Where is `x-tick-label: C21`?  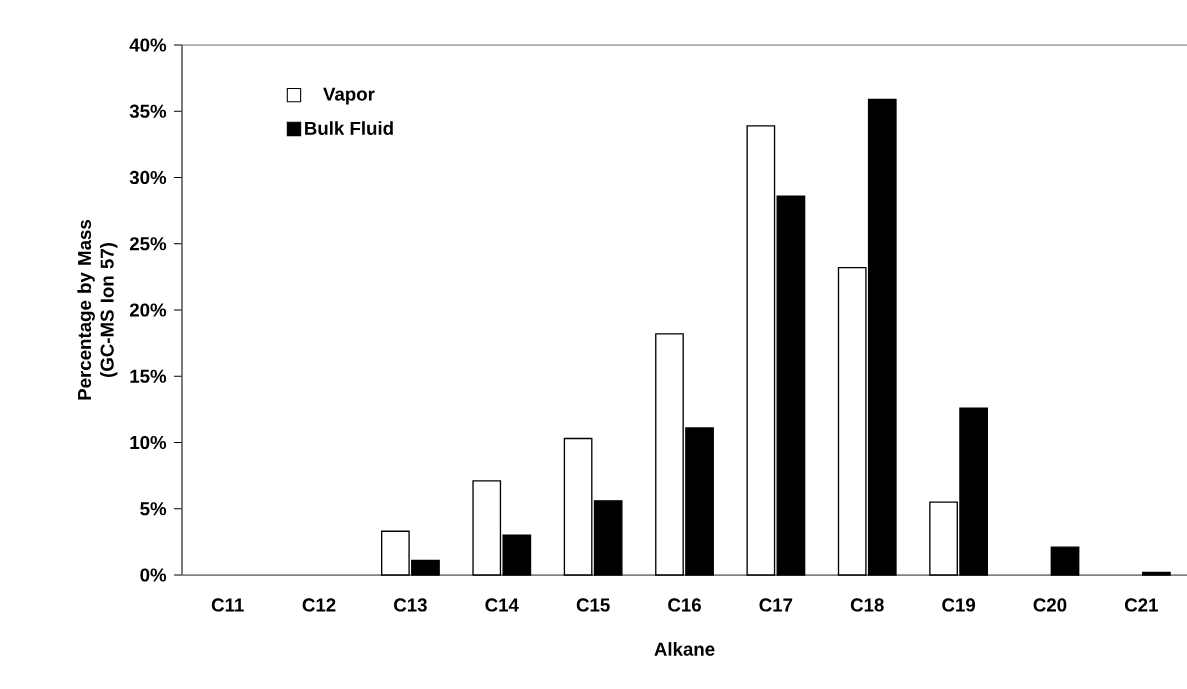
x-tick-label: C21 is located at coordinates (1141, 605).